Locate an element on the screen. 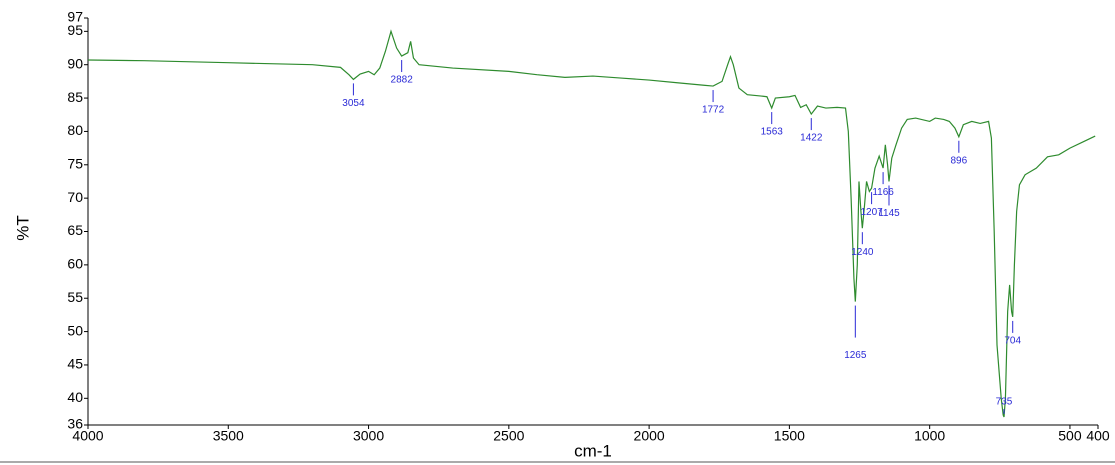  peak-label: 1265 is located at coordinates (855, 355).